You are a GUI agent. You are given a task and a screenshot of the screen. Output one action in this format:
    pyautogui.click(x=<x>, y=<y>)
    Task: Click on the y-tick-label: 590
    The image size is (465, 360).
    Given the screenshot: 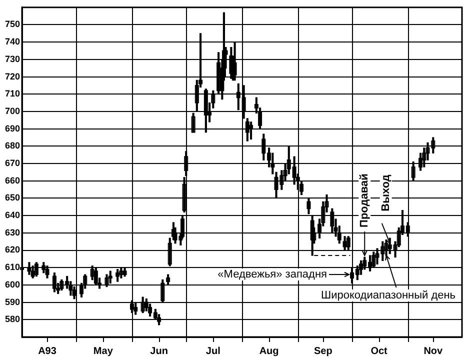 What is the action you would take?
    pyautogui.click(x=12, y=301)
    